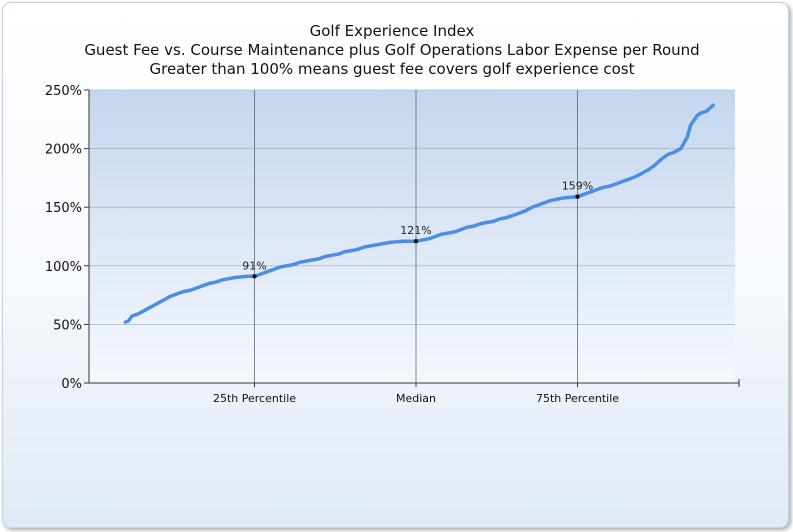 The image size is (793, 532). I want to click on x-category-label: Median, so click(416, 398).